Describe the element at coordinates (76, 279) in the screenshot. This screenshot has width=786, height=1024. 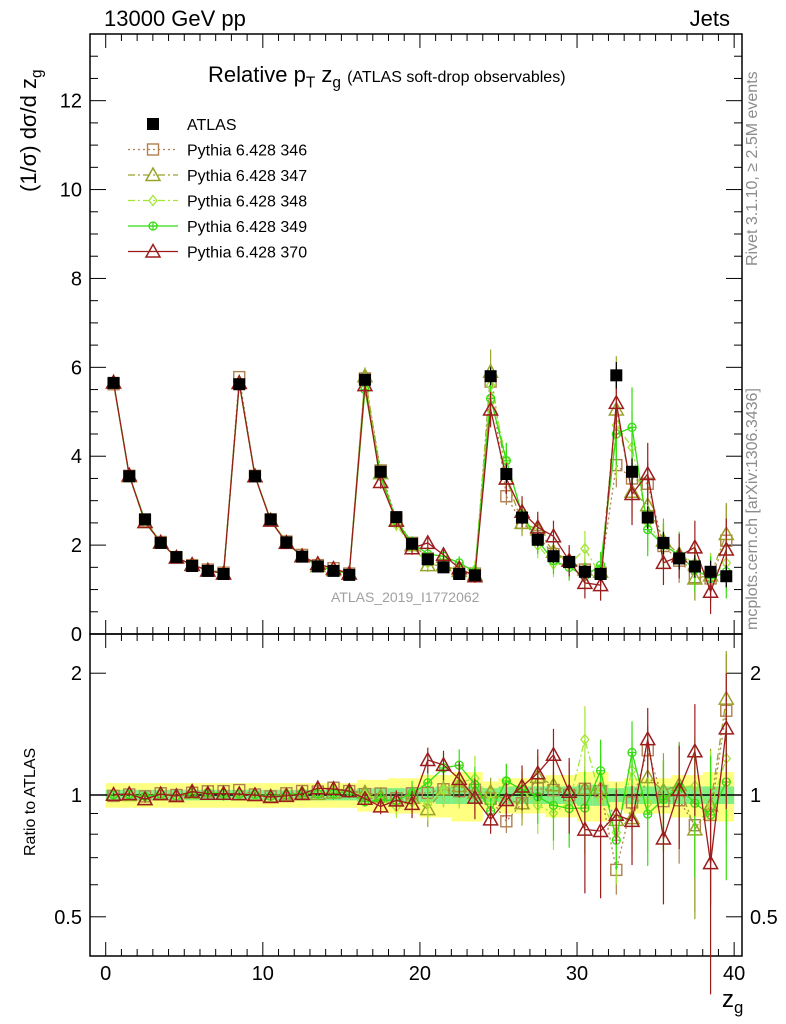
I see `y-tick-label: 8` at that location.